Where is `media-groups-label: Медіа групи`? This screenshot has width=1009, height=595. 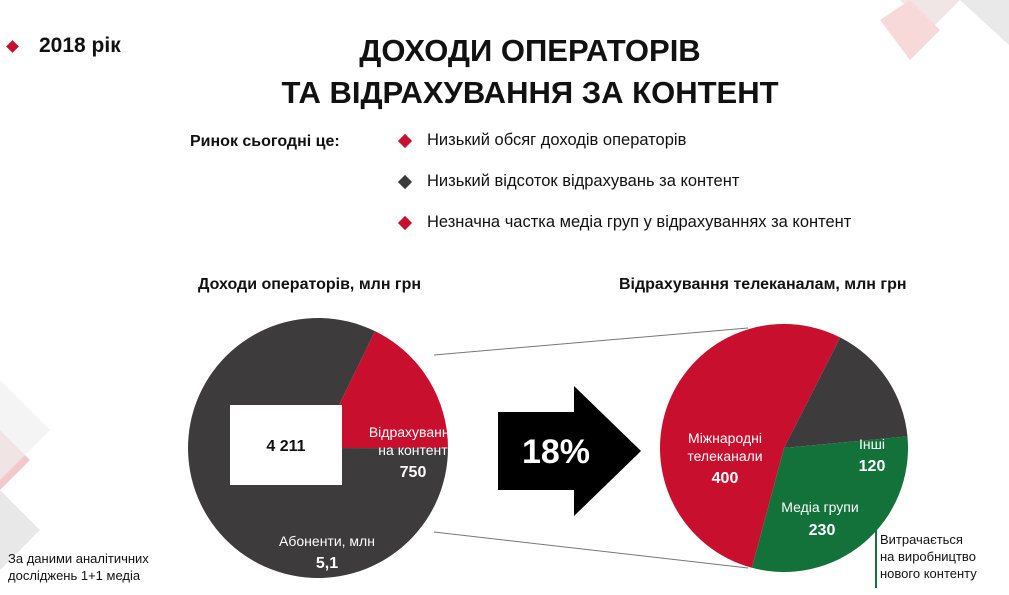 media-groups-label: Медіа групи is located at coordinates (819, 507).